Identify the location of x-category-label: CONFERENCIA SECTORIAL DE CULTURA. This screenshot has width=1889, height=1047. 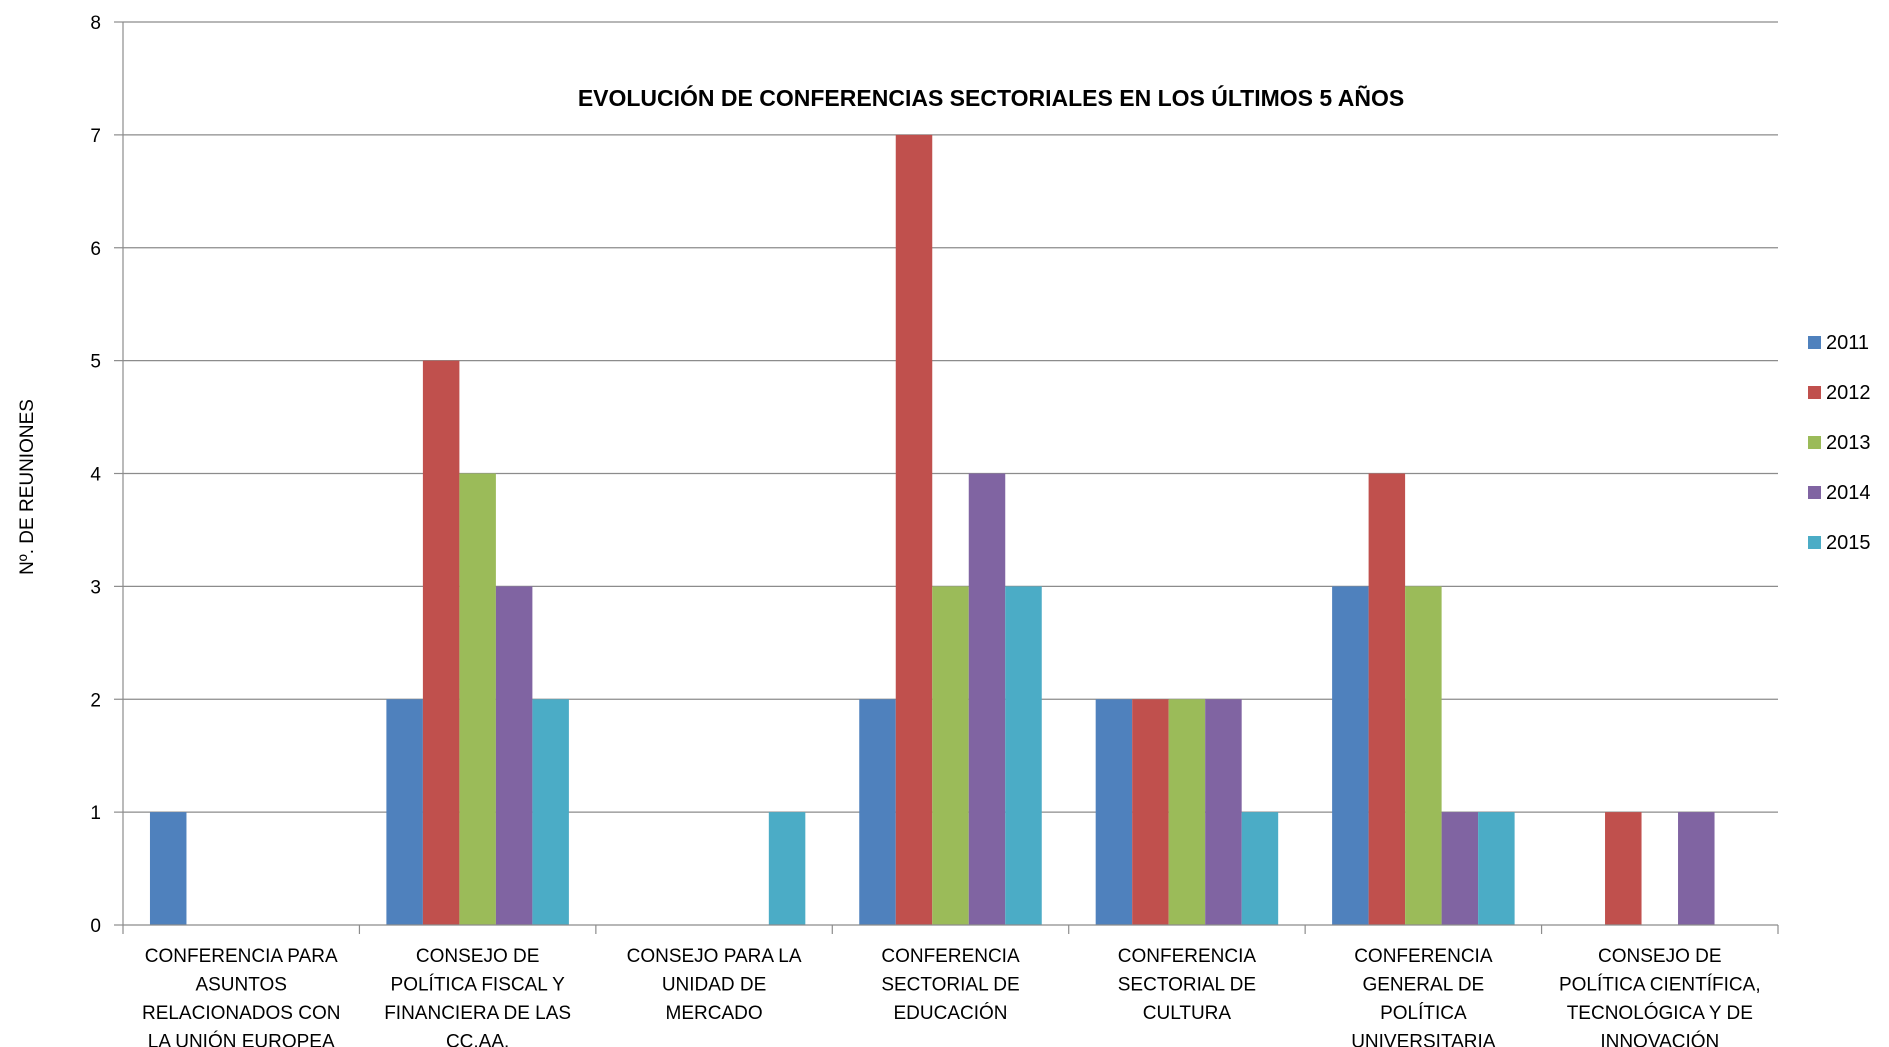
(1187, 985).